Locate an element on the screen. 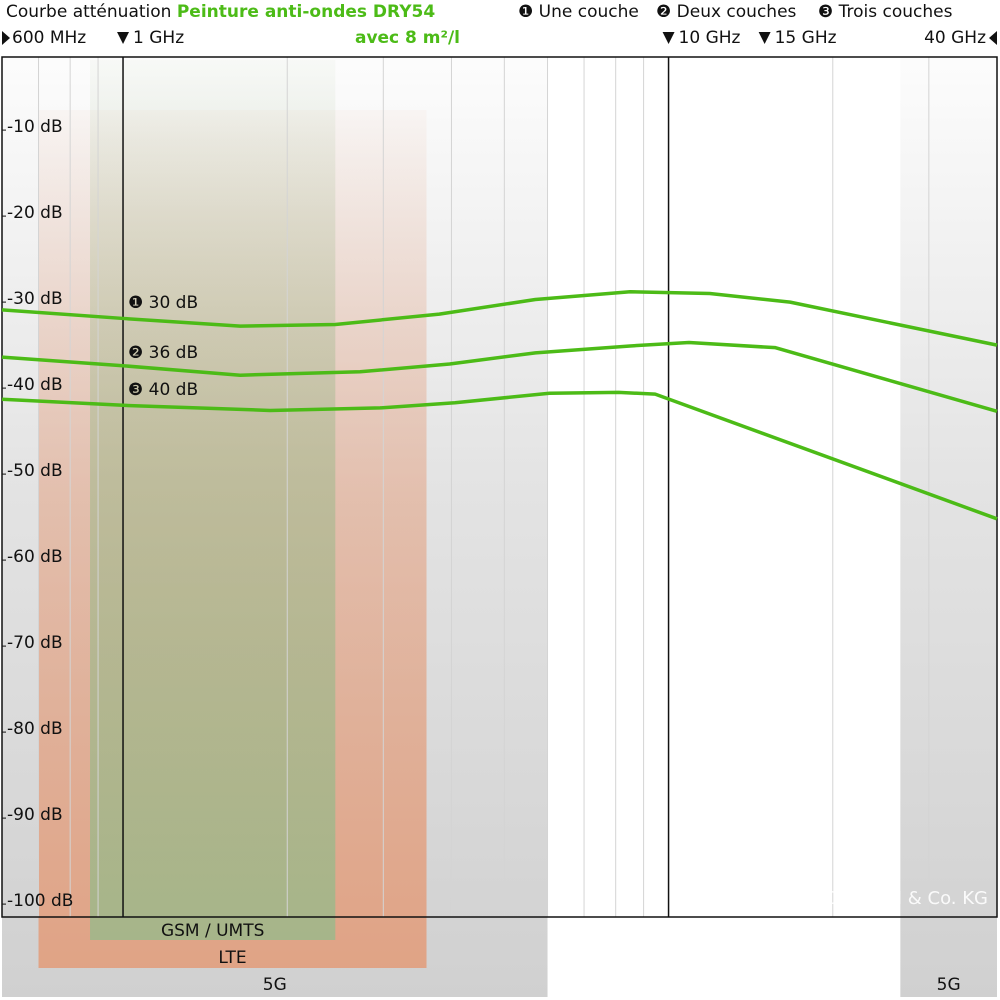  y-tick-label: -10 dB is located at coordinates (35, 127).